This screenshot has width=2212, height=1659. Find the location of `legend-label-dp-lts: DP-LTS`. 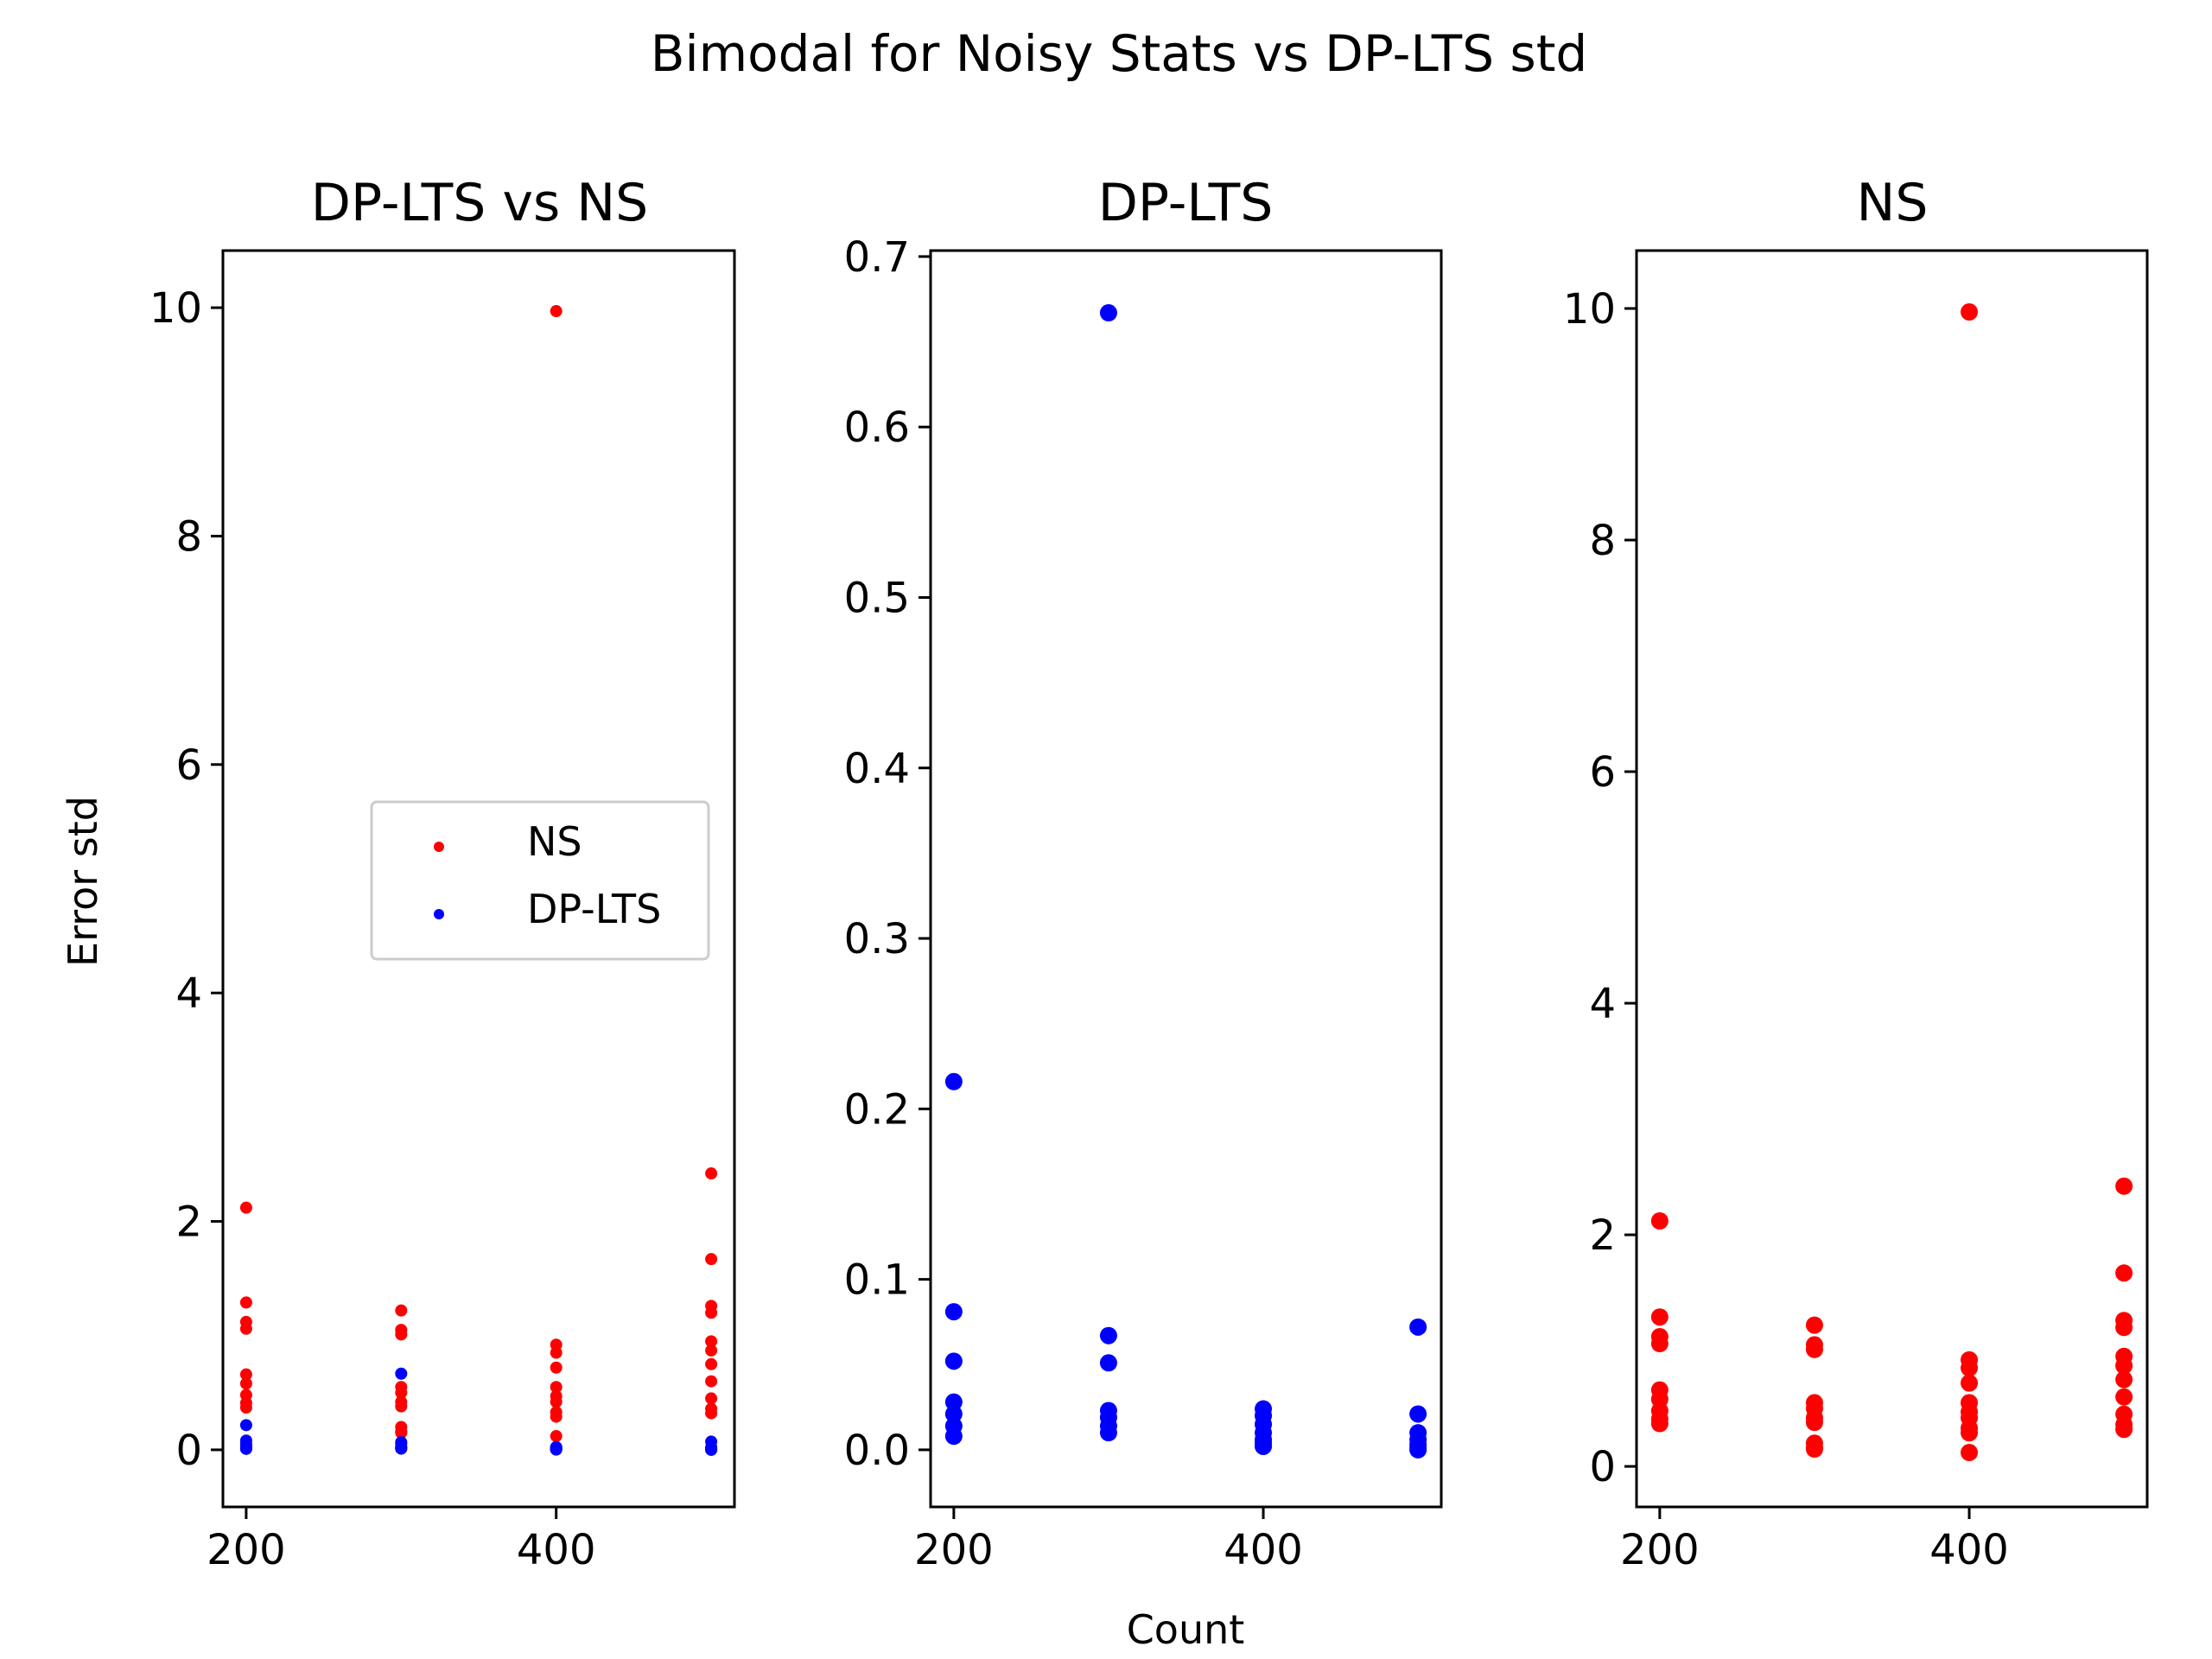

legend-label-dp-lts: DP-LTS is located at coordinates (594, 909).